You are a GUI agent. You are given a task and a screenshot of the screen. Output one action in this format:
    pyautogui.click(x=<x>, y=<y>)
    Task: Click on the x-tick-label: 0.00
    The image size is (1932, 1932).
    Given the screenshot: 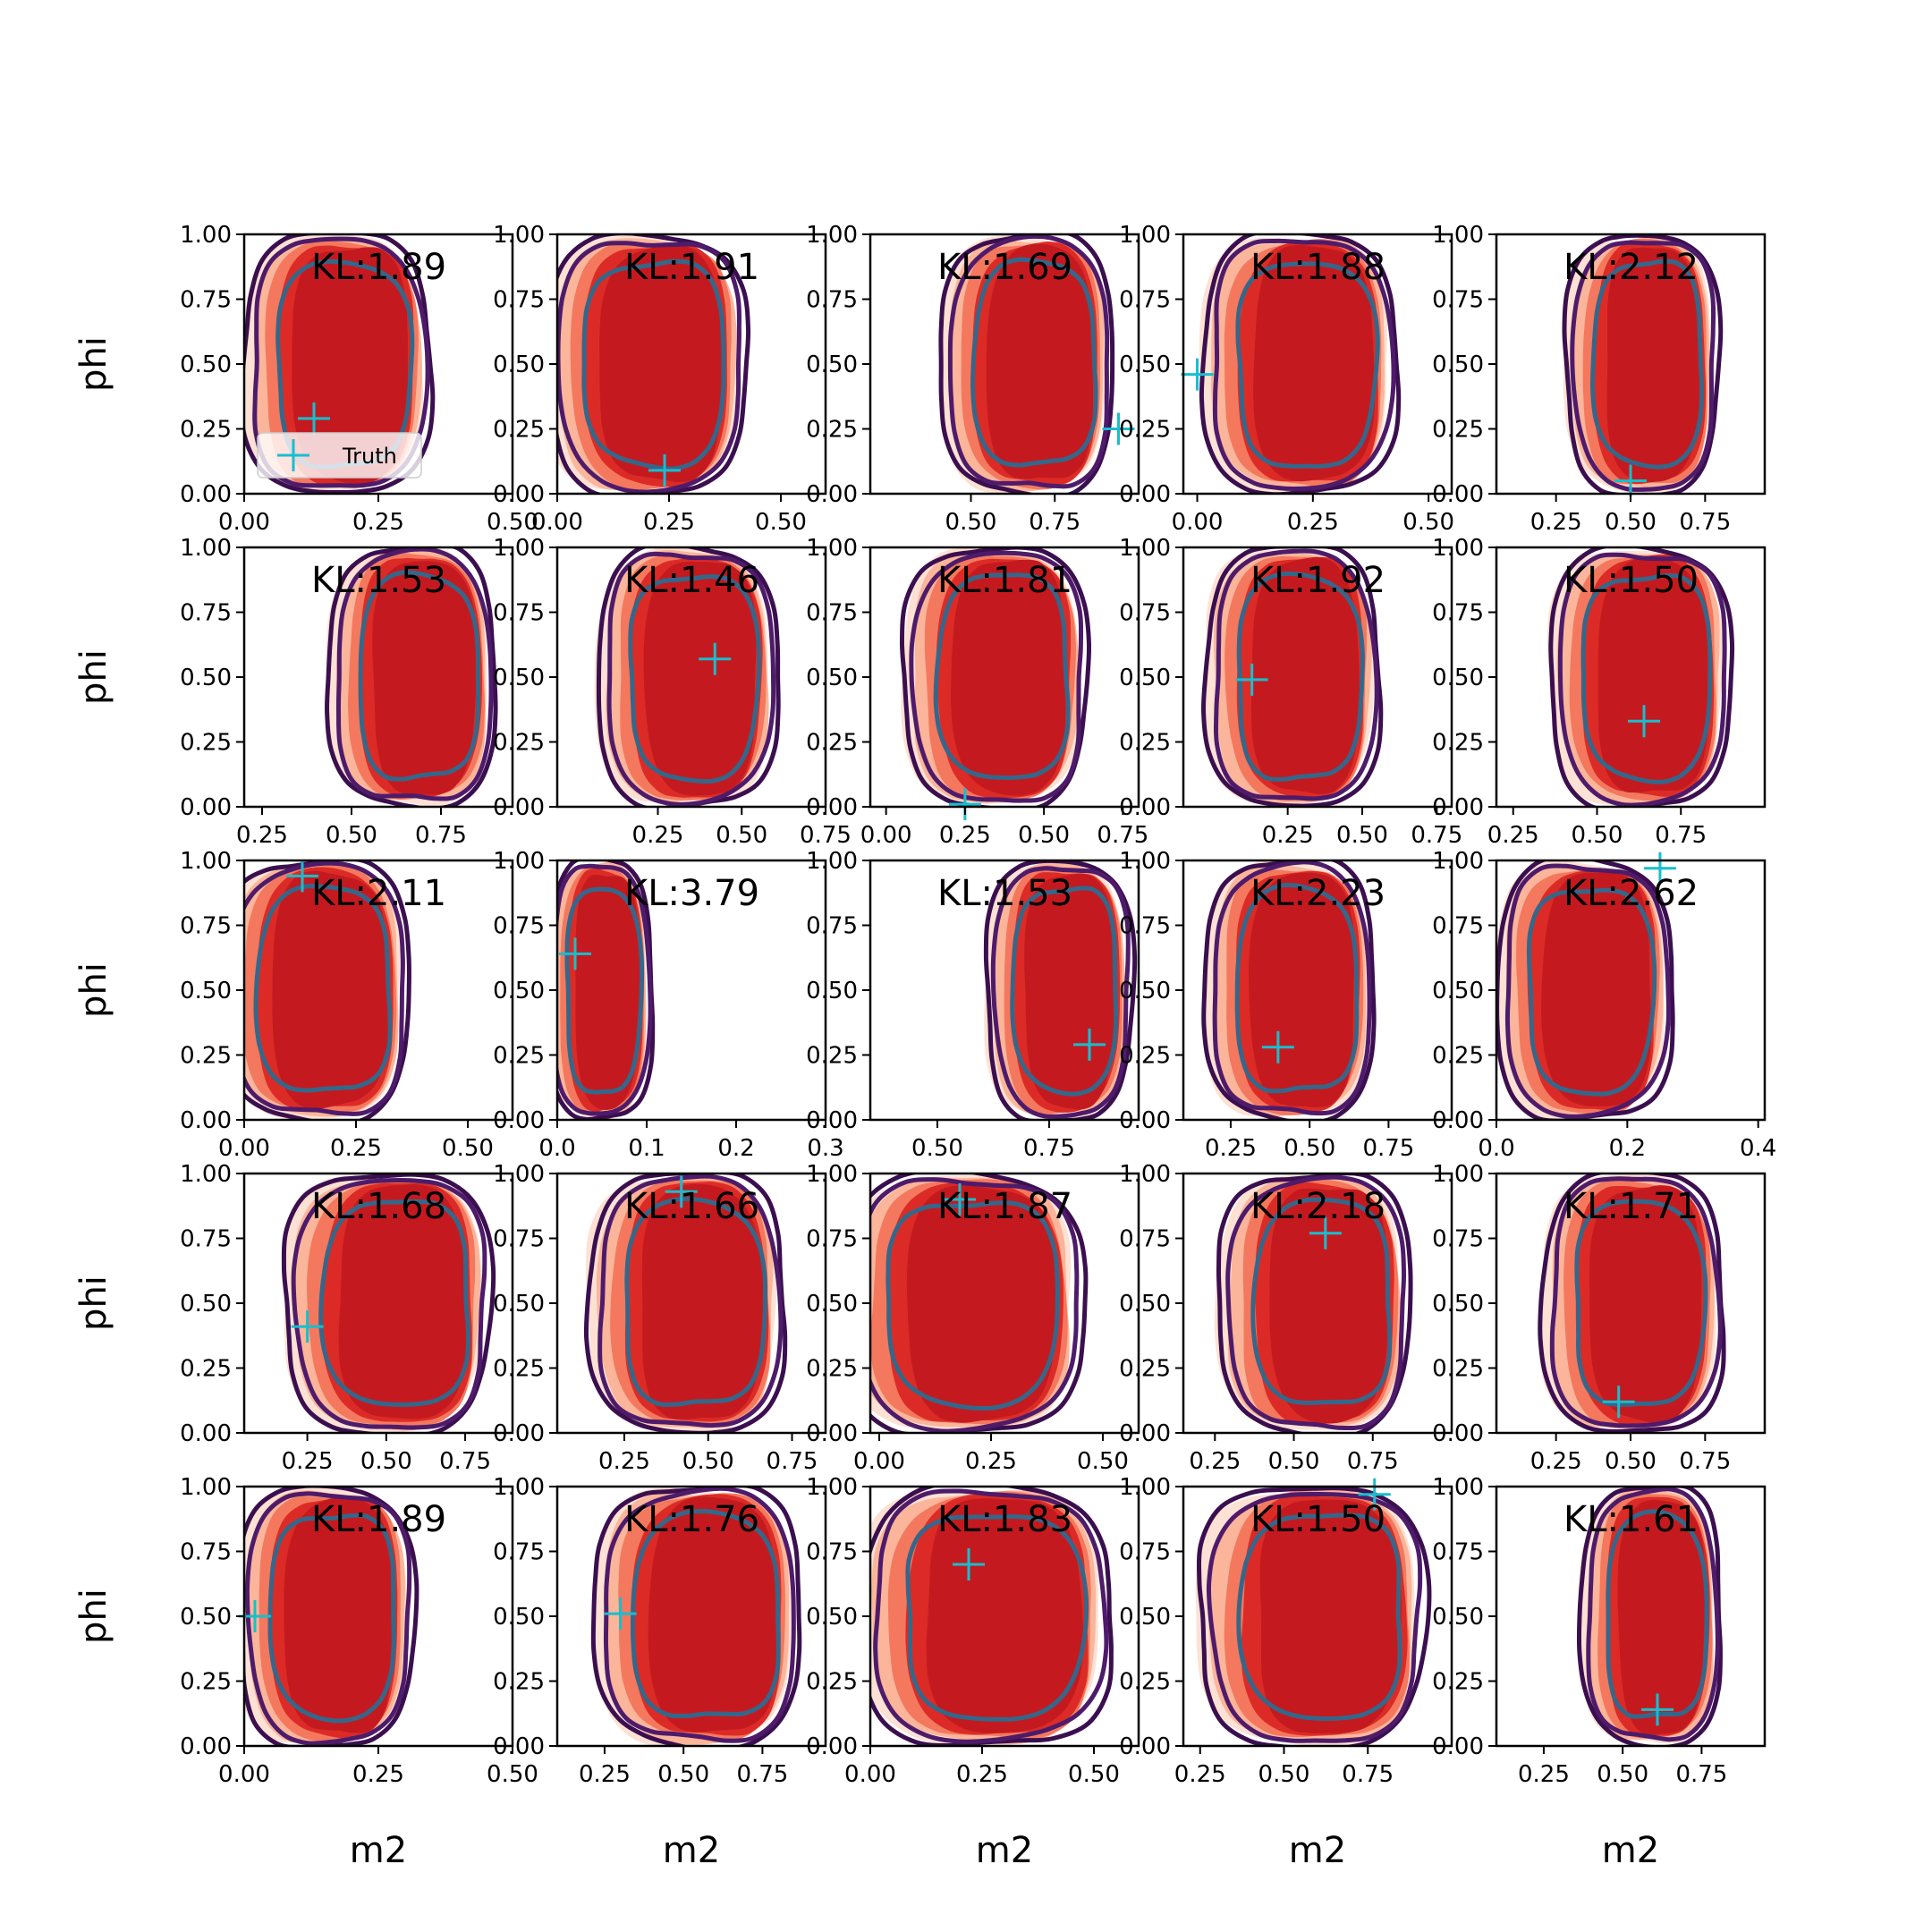 What is the action you would take?
    pyautogui.click(x=244, y=1148)
    